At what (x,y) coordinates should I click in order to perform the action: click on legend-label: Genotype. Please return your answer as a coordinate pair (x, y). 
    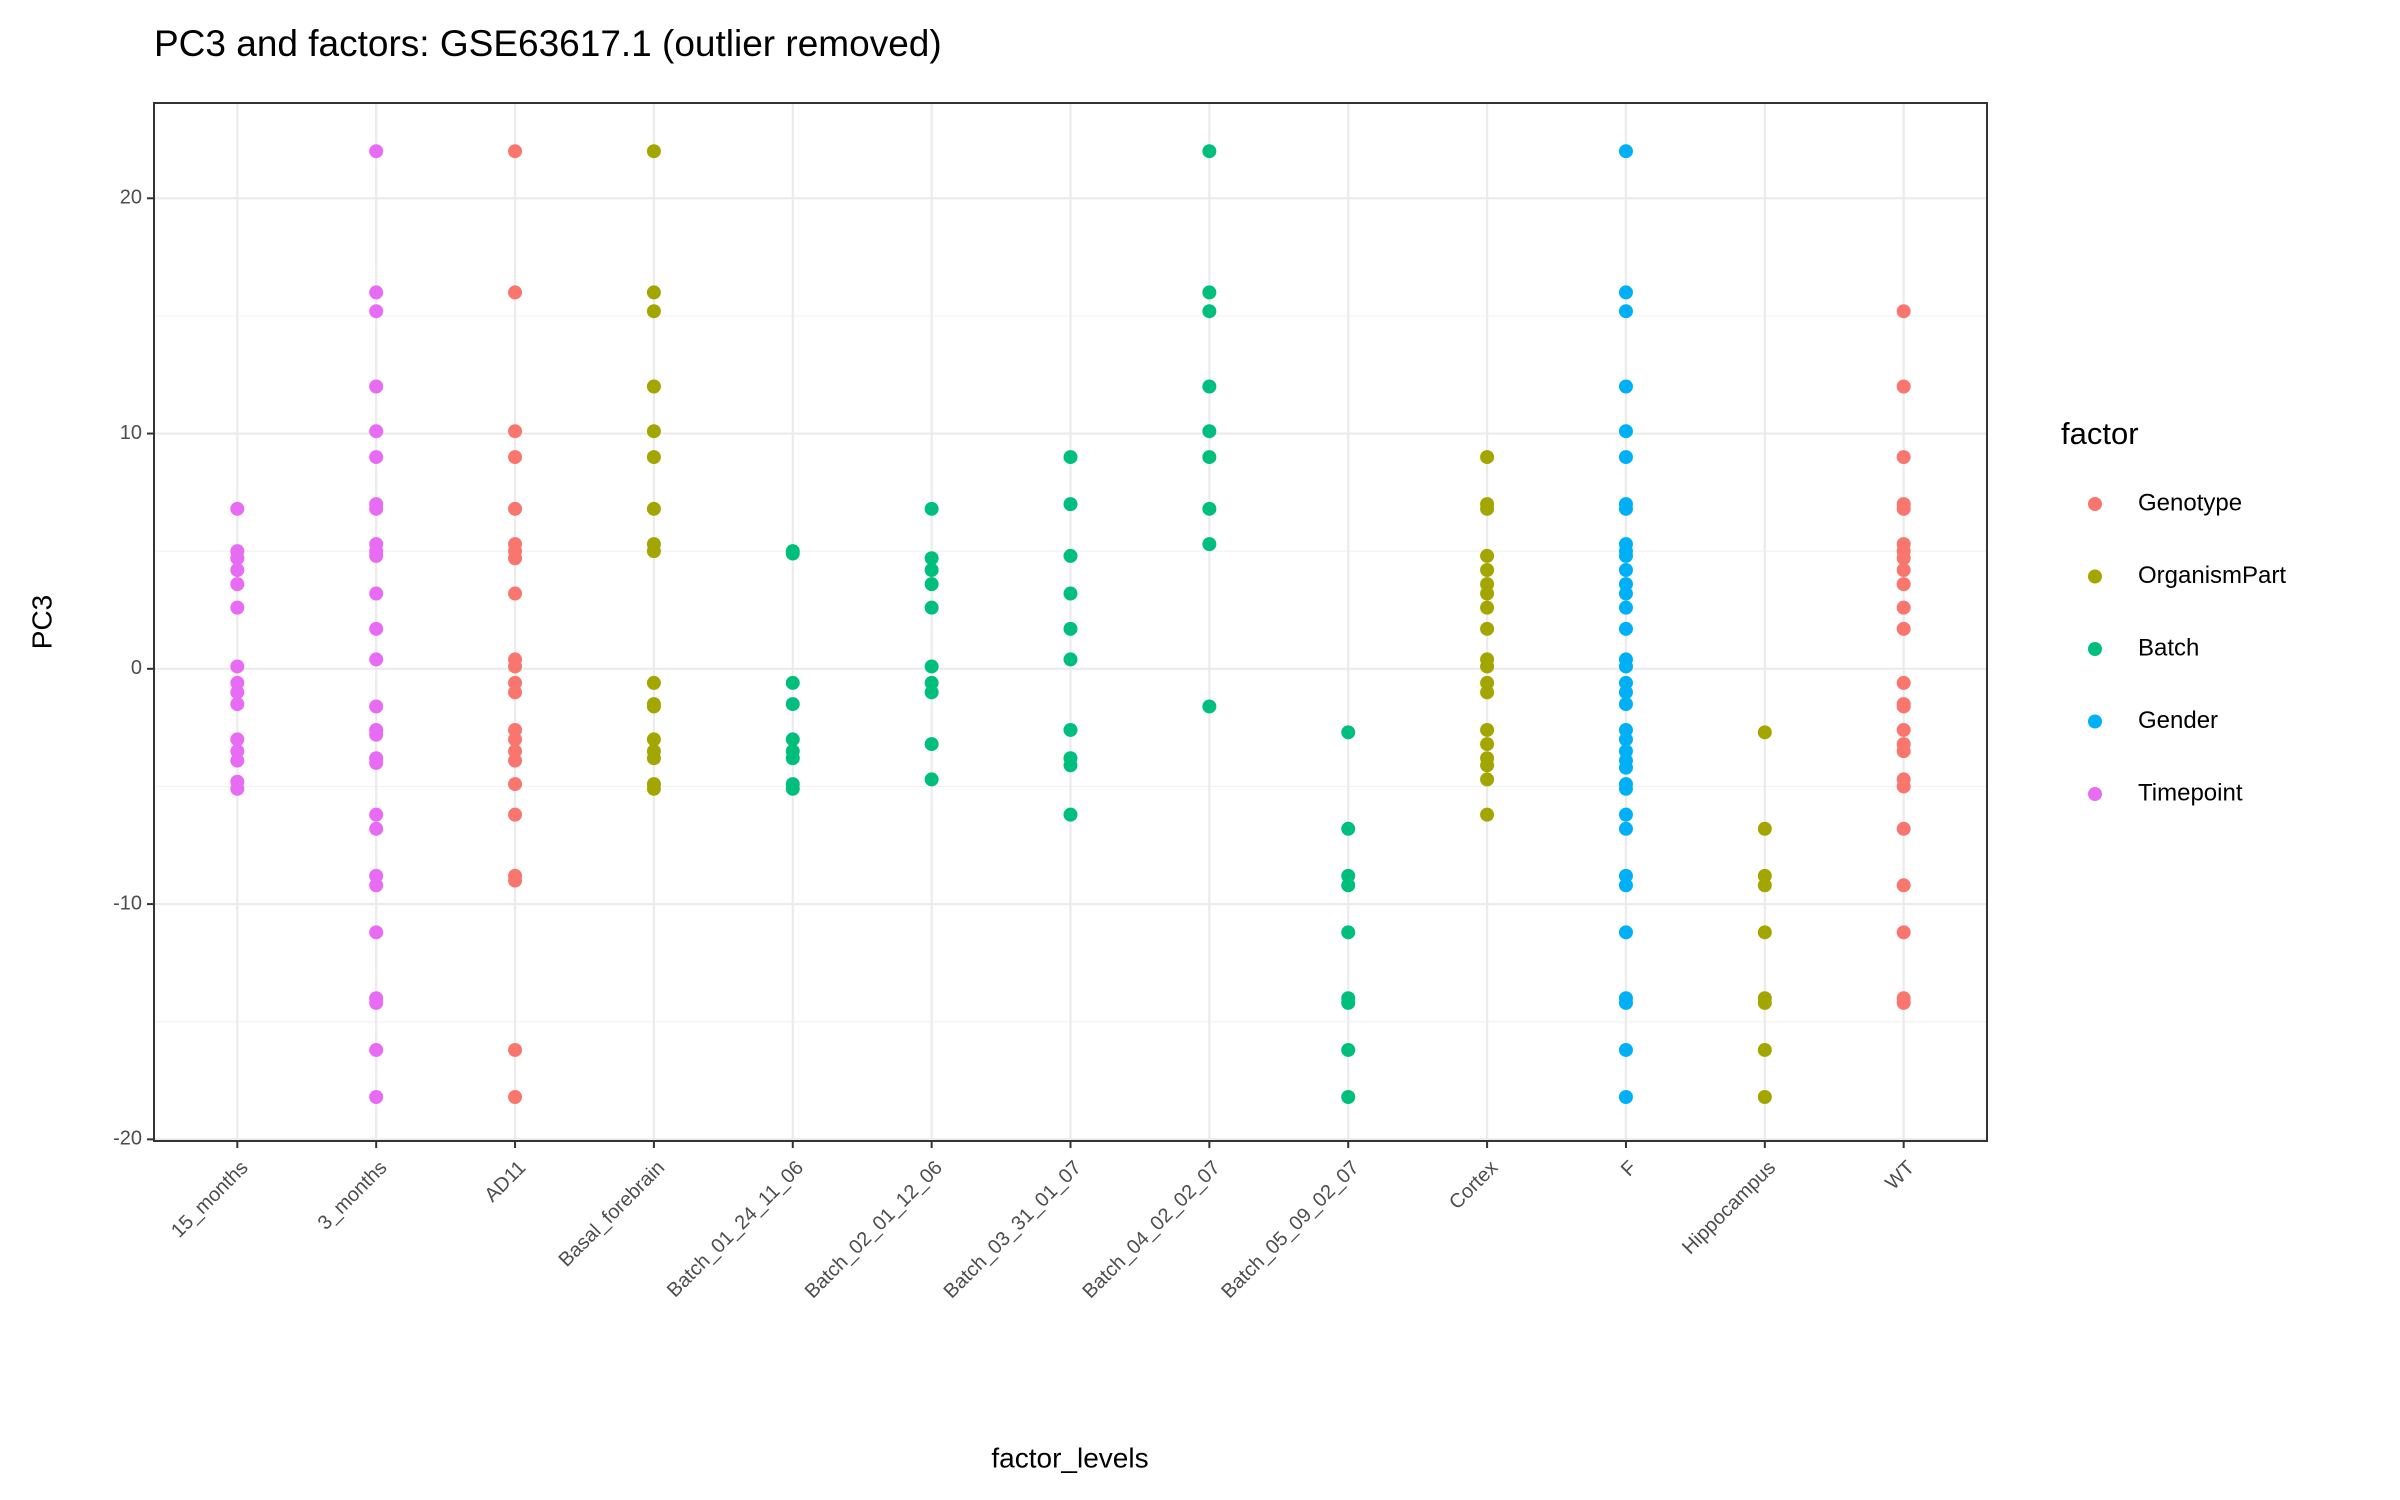
    Looking at the image, I should click on (2190, 502).